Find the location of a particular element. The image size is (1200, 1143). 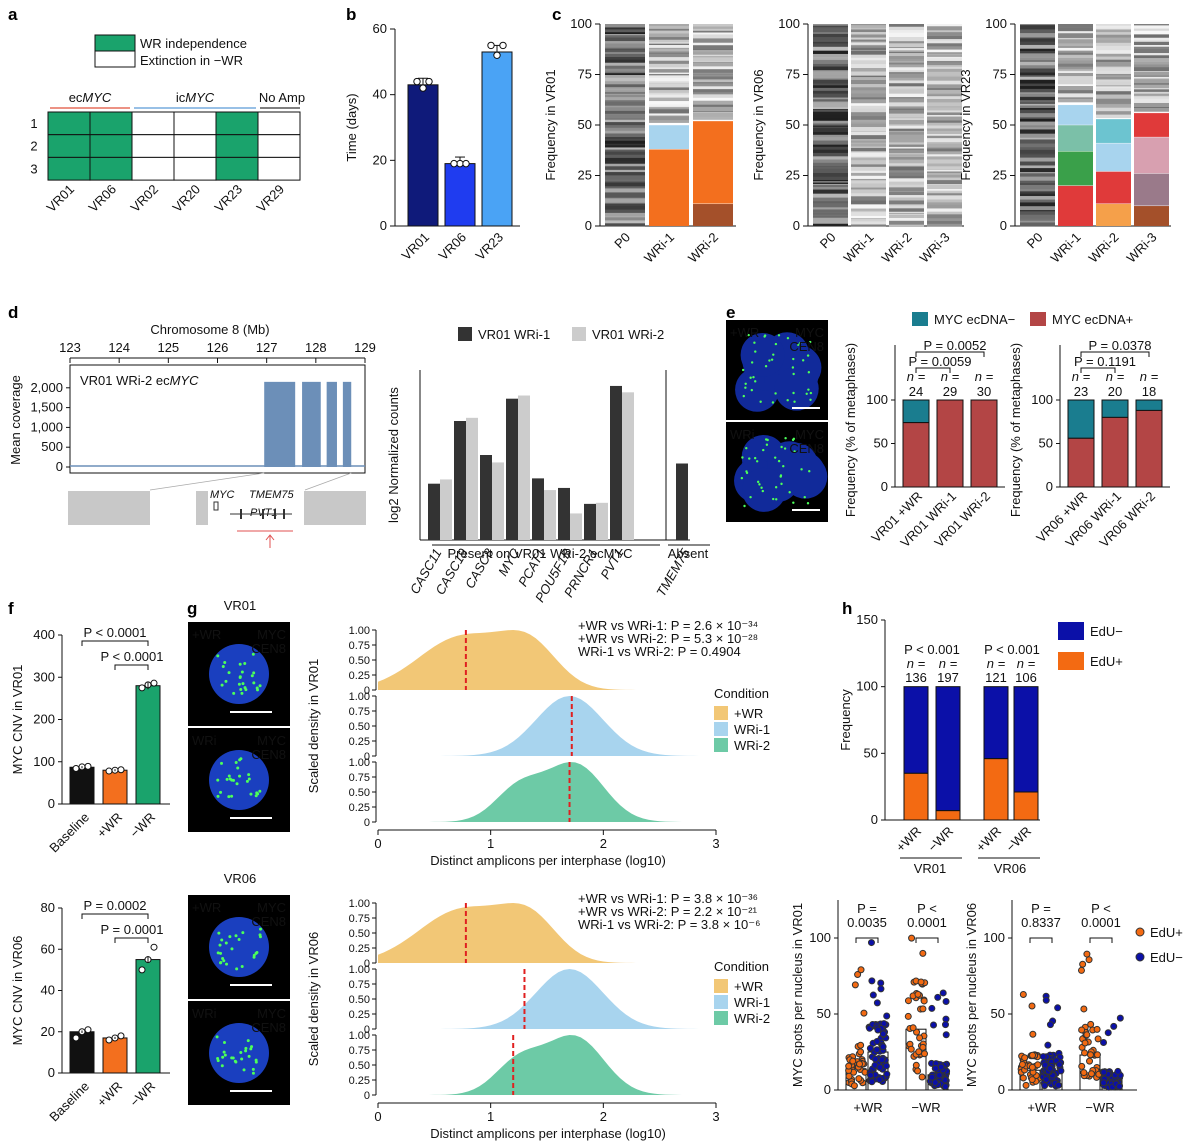

x-tick-label: 3 is located at coordinates (715, 843).